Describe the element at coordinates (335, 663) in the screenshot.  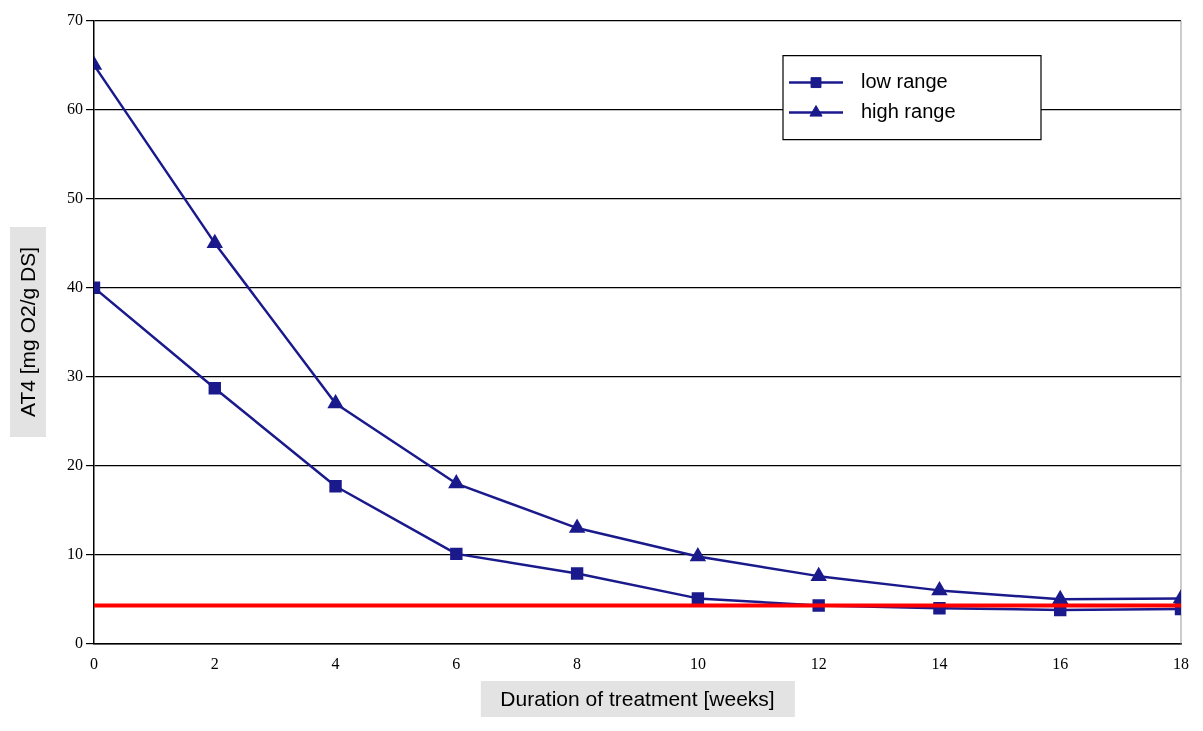
I see `x-tick-label: 4` at that location.